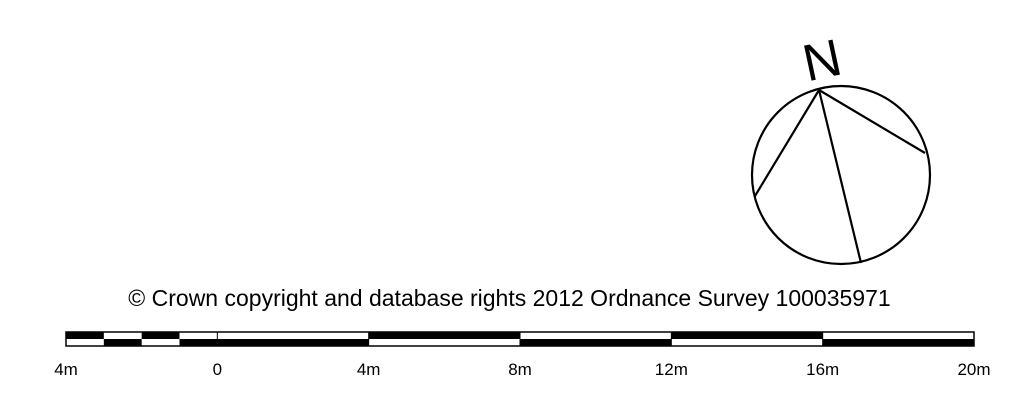 This screenshot has height=405, width=1019. Describe the element at coordinates (822, 61) in the screenshot. I see `north-label: N` at that location.